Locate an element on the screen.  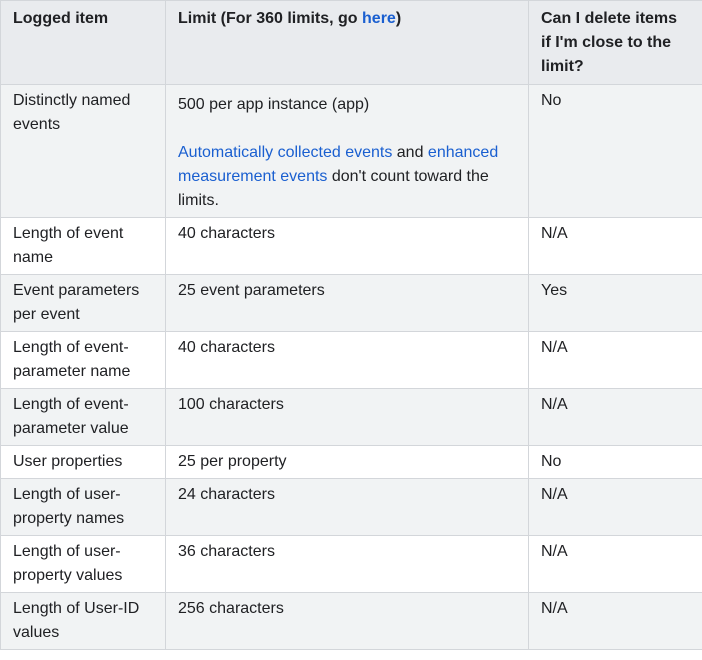
cell-limit: 24 characters is located at coordinates (347, 507).